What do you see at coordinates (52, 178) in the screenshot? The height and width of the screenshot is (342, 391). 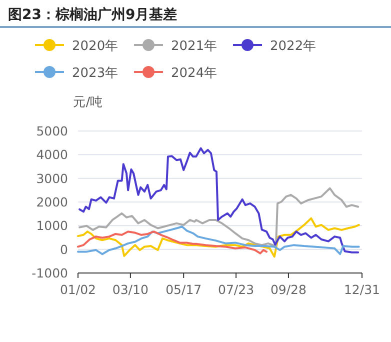 I see `y-tick-label: 3000` at bounding box center [52, 178].